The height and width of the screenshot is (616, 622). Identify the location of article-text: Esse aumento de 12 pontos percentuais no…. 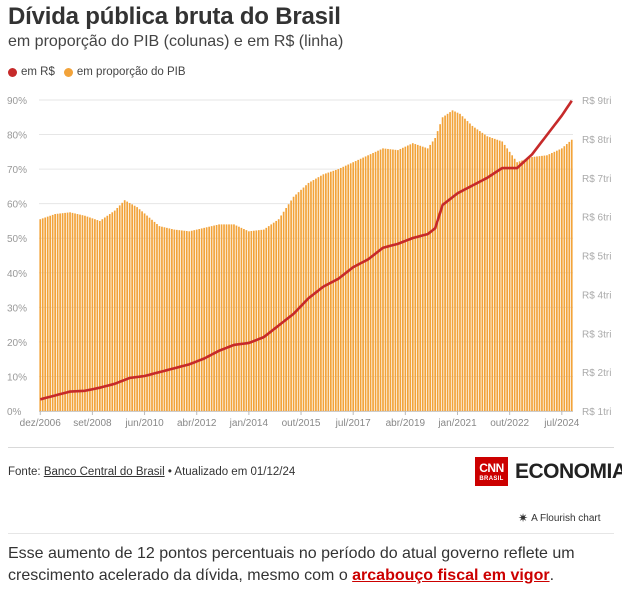
(291, 564).